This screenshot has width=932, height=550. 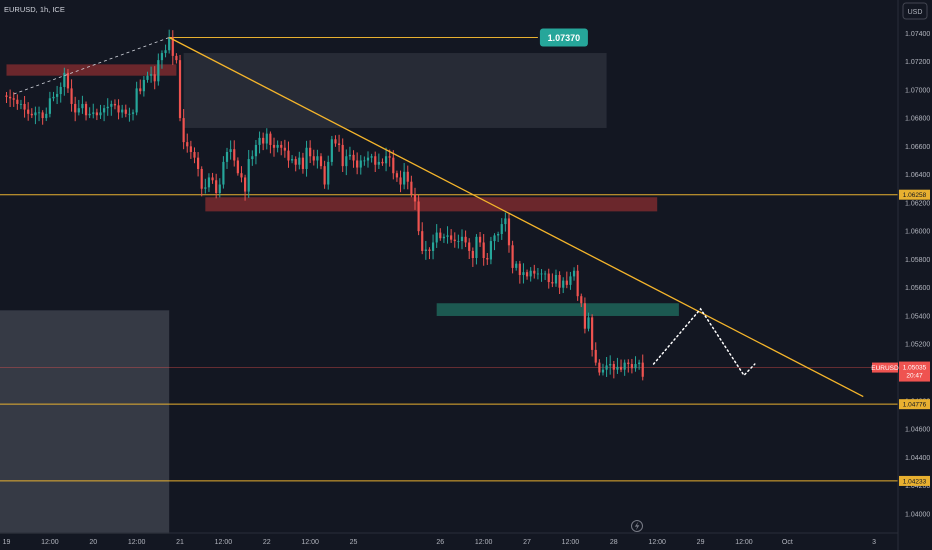 I want to click on currency-label: USD, so click(x=915, y=12).